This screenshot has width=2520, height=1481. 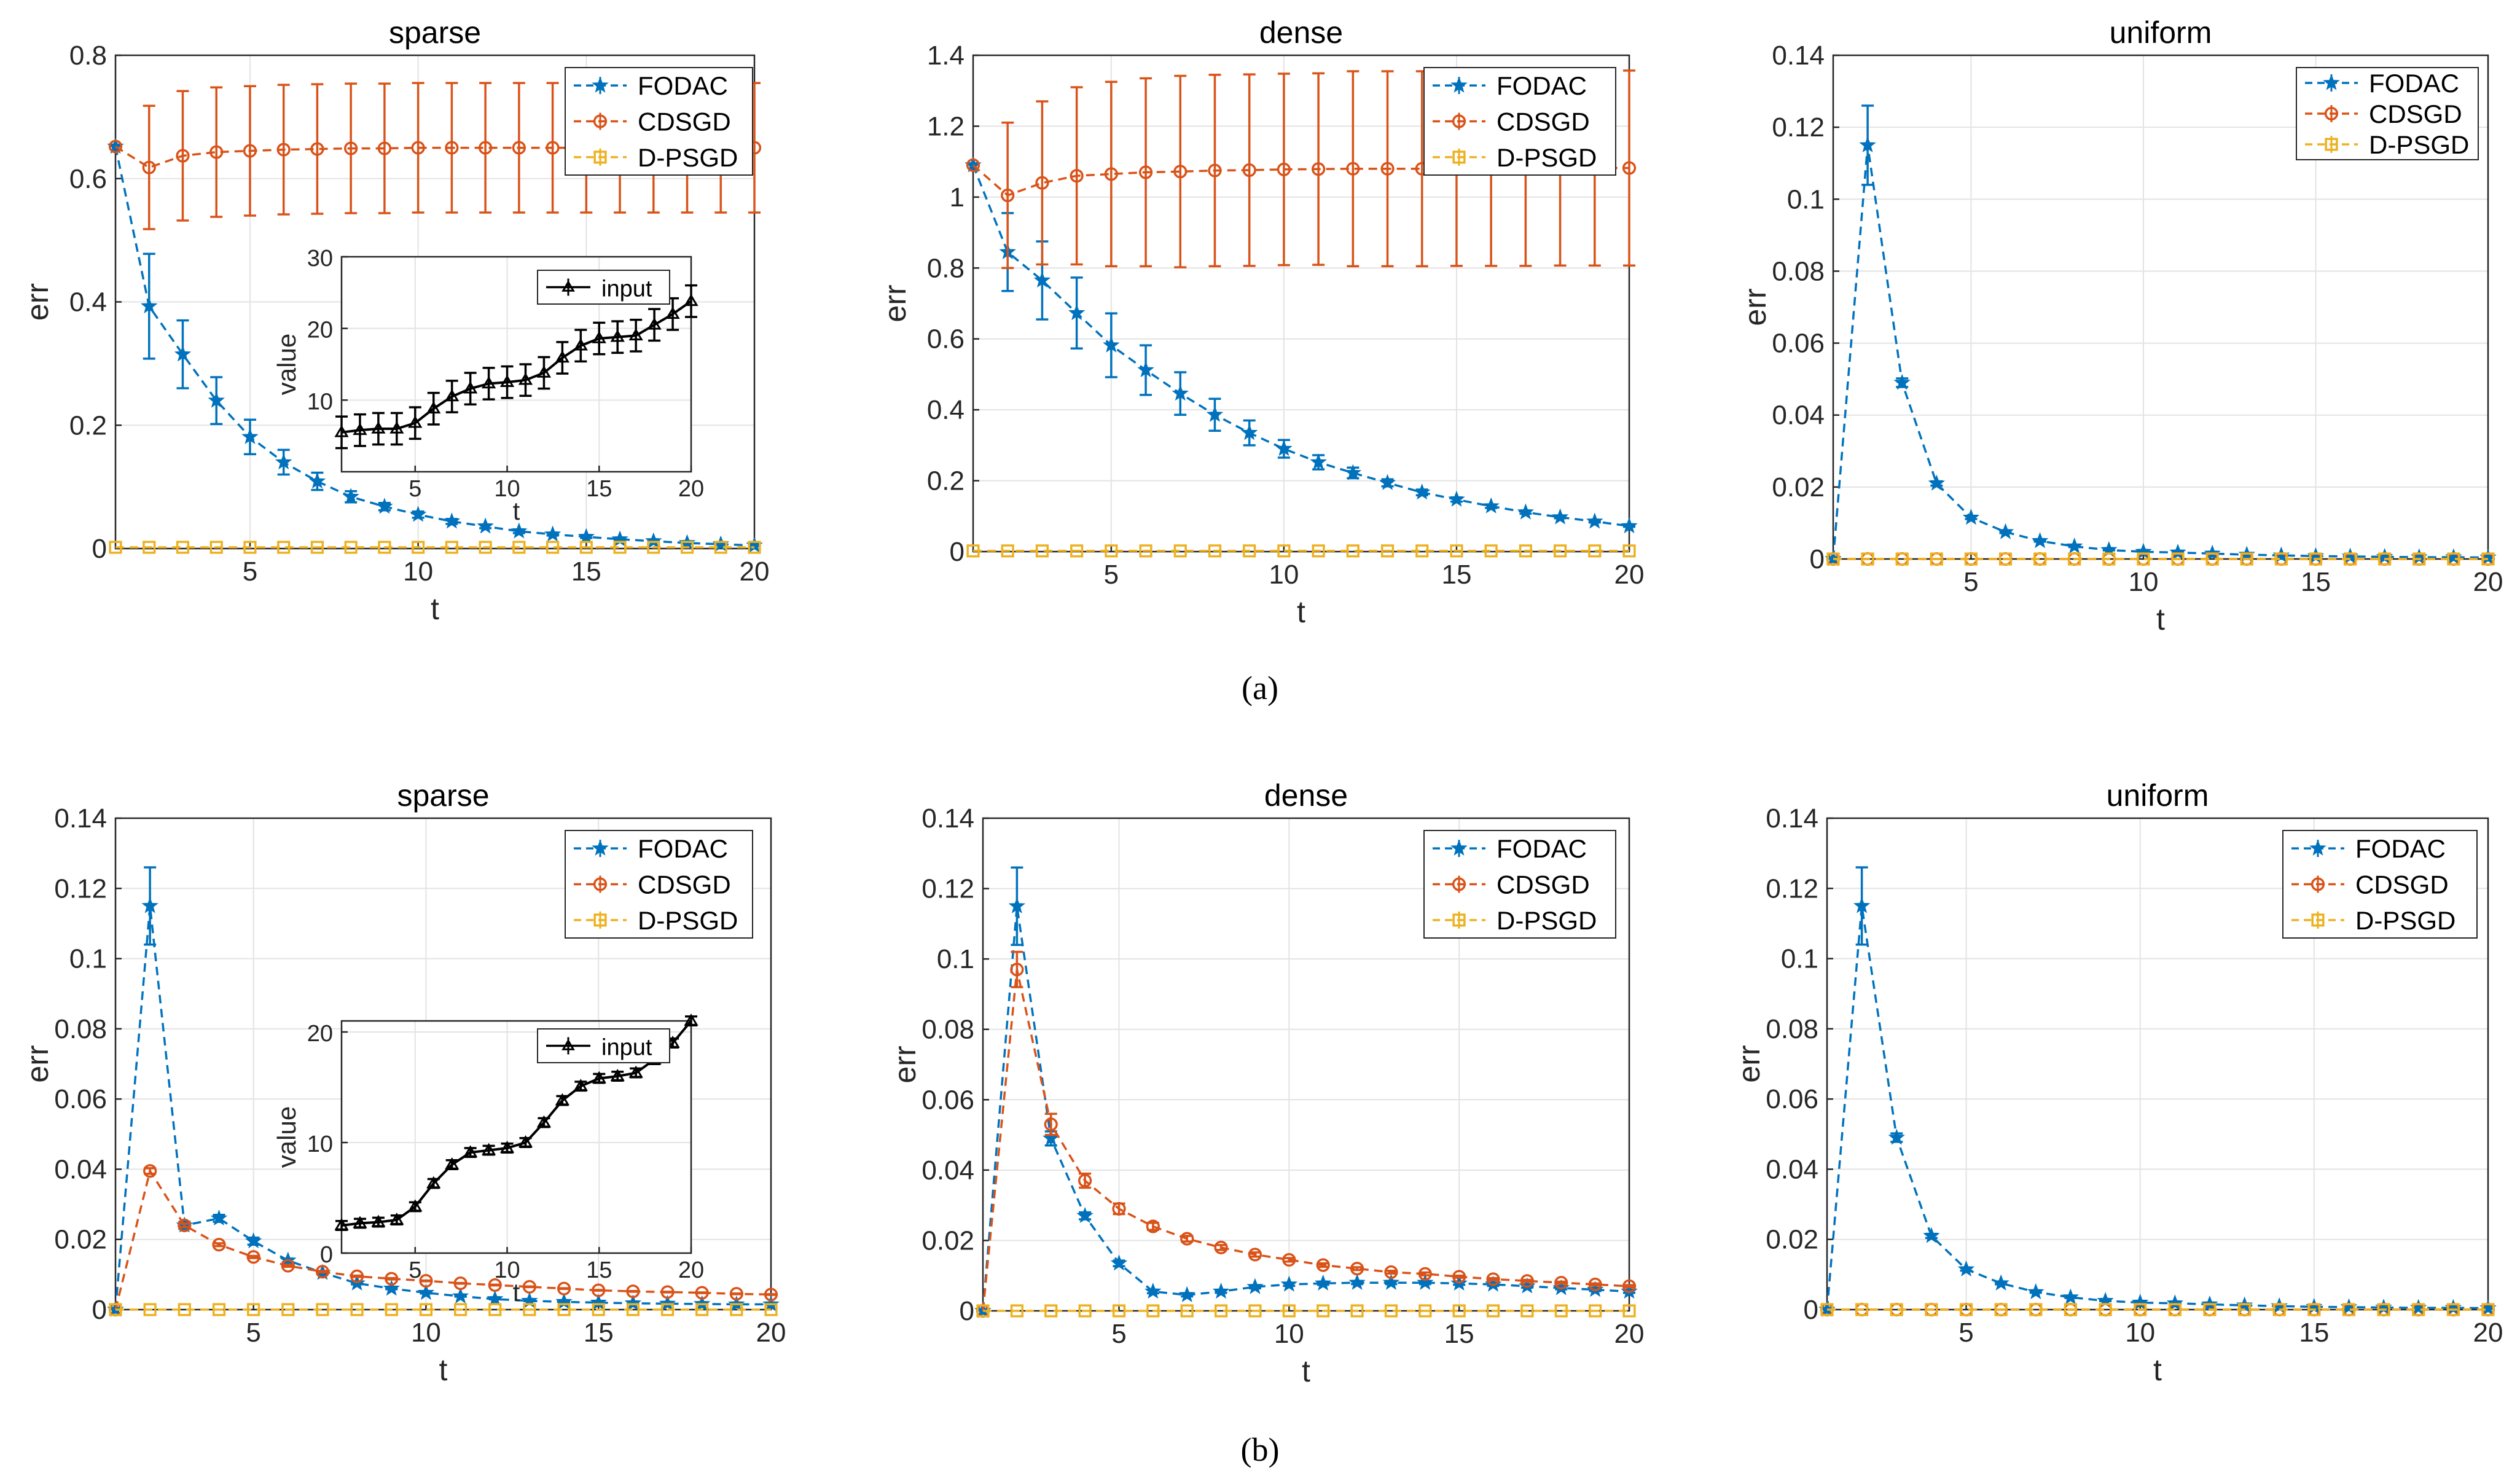 I want to click on ytick-label: 0.04, so click(x=80, y=1169).